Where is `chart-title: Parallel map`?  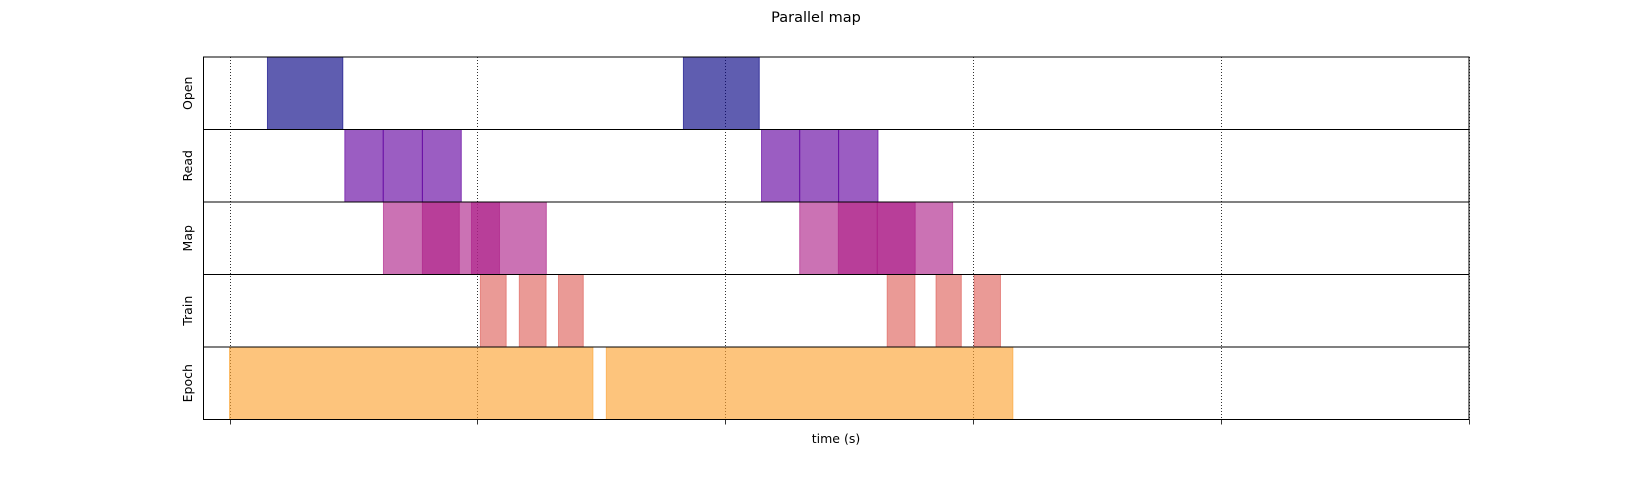
chart-title: Parallel map is located at coordinates (816, 18).